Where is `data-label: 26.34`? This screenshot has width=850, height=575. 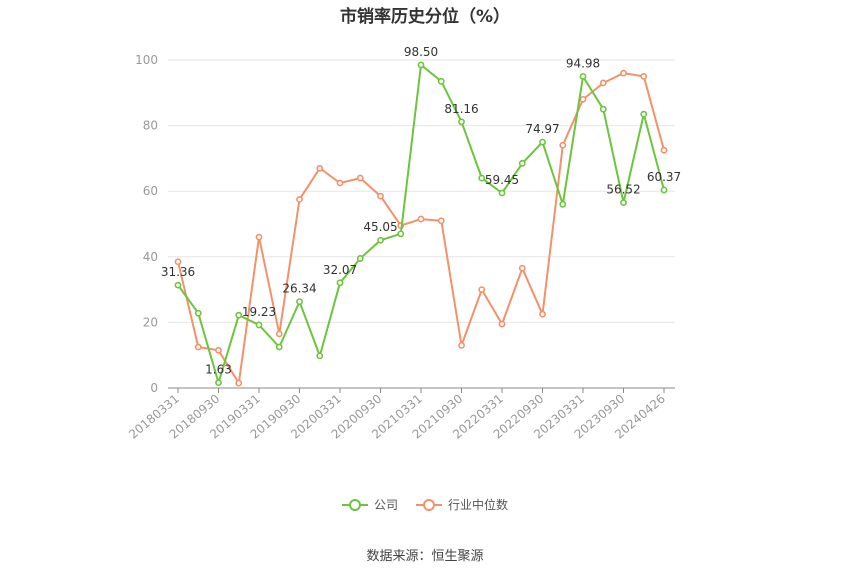
data-label: 26.34 is located at coordinates (299, 289).